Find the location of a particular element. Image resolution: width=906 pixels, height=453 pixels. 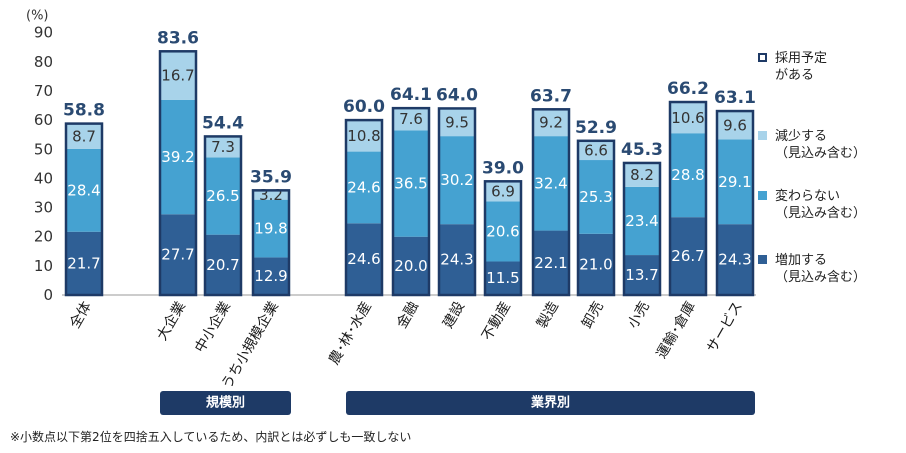

footnote: ※小数点以下第2位を四捨五入しているため、内訳とは必ずしも一致しない is located at coordinates (211, 437).